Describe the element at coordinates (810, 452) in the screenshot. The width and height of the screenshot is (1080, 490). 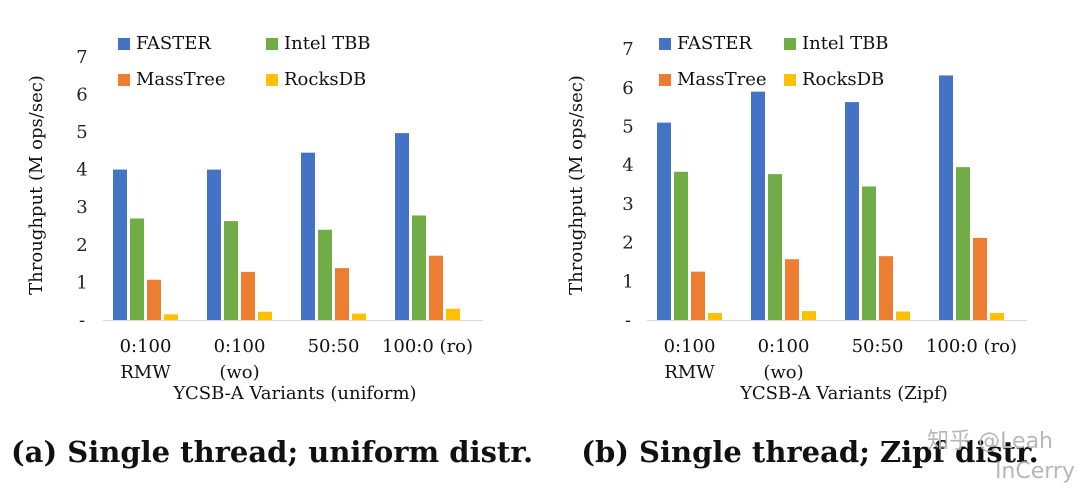
I see `figure-caption-b: (b) Single thread; Zipf distr.` at that location.